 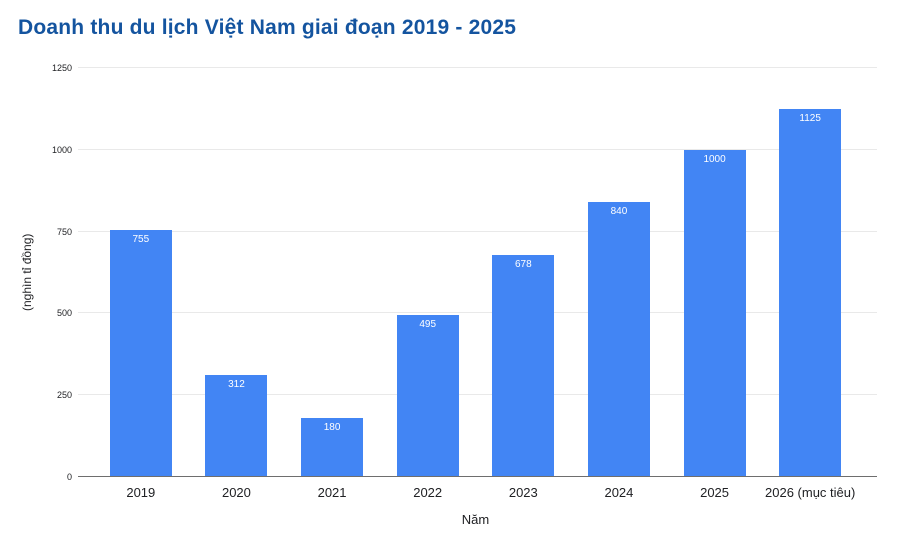 I want to click on y-tick-label: 1250, so click(x=61, y=68).